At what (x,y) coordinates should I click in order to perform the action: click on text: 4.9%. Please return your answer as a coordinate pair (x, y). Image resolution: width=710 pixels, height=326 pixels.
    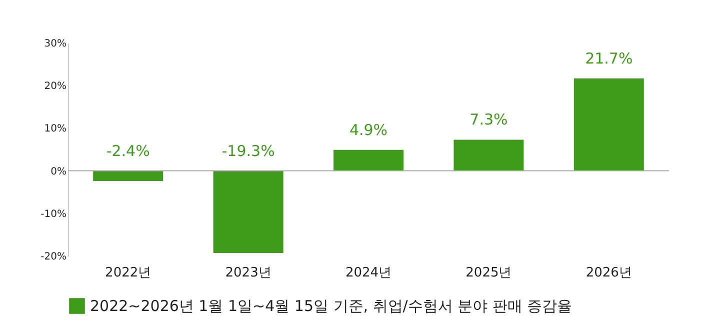
    Looking at the image, I should click on (368, 129).